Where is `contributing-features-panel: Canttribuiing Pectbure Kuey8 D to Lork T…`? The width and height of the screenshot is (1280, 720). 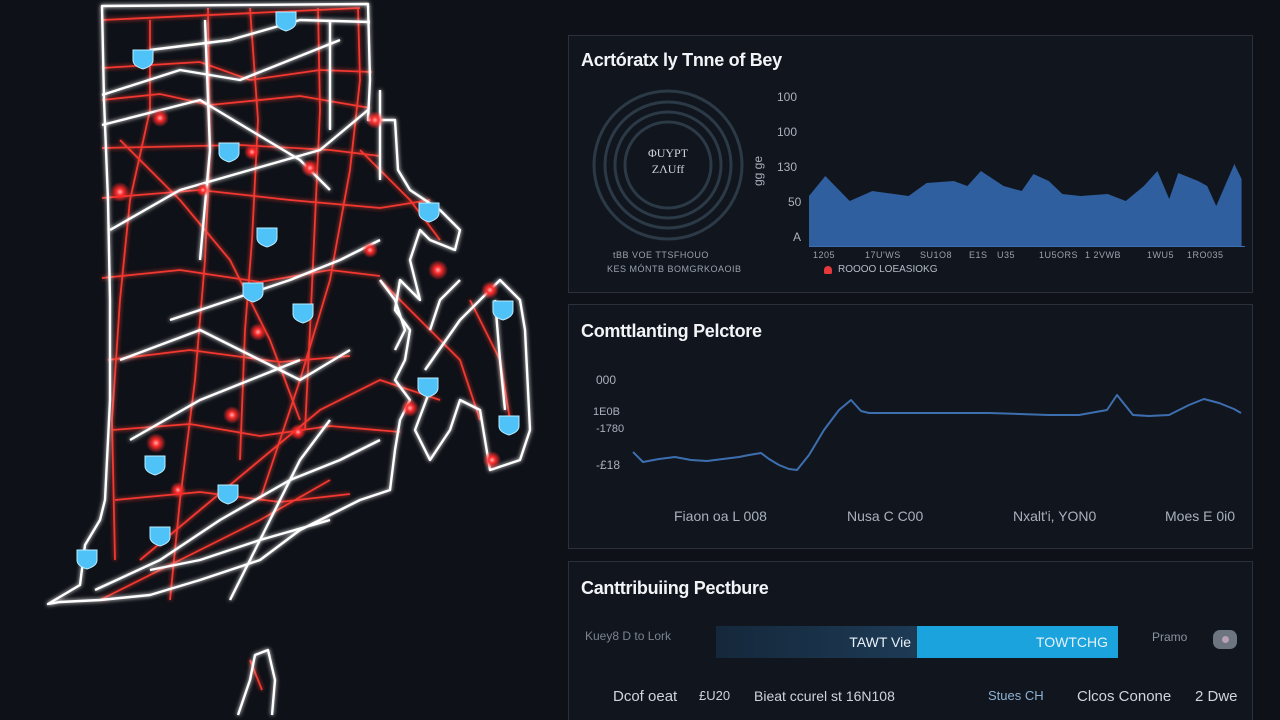 contributing-features-panel: Canttribuiing Pectbure Kuey8 D to Lork T… is located at coordinates (910, 640).